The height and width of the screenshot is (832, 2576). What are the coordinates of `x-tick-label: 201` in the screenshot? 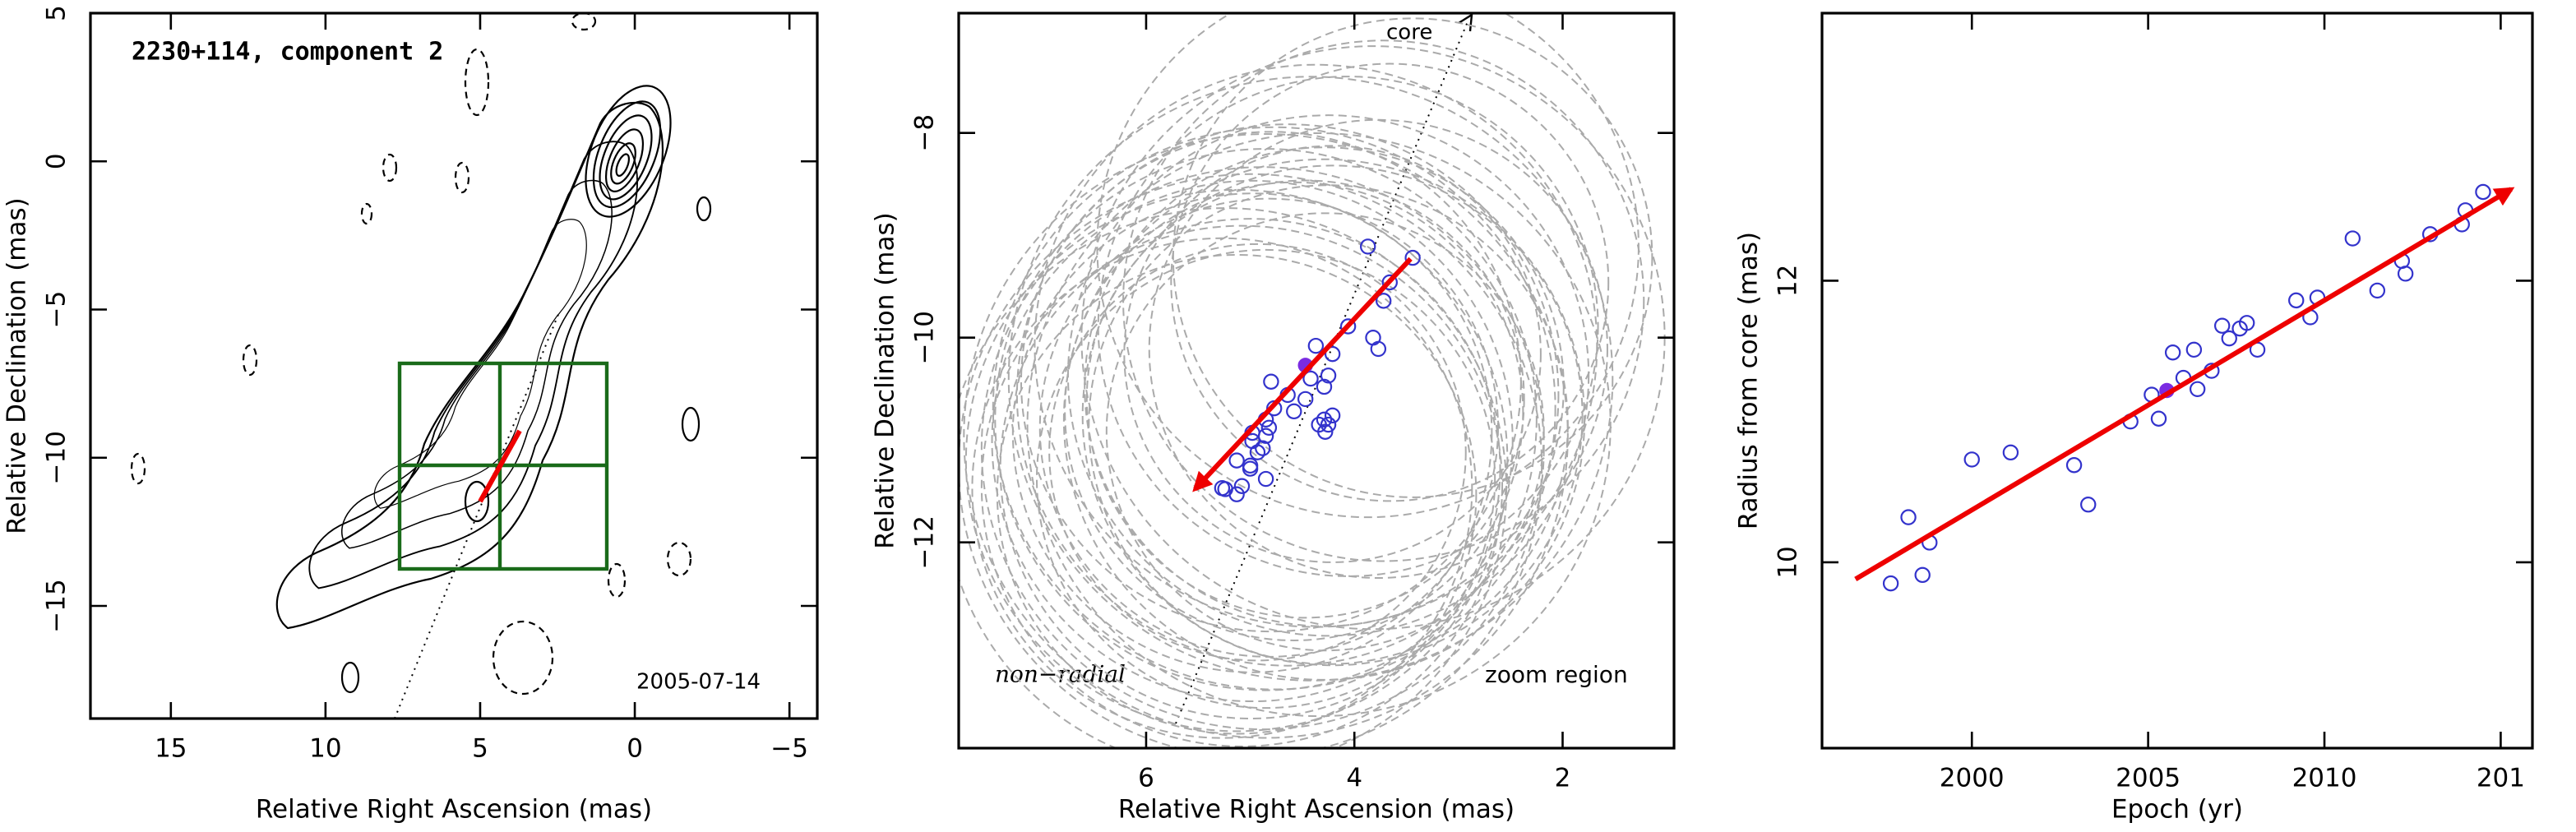 It's located at (2501, 778).